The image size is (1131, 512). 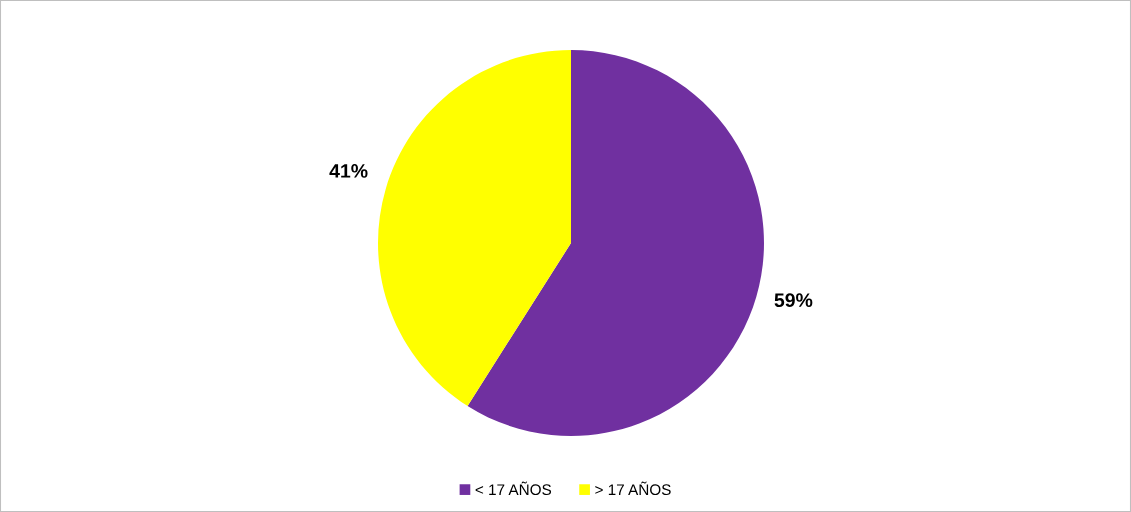 What do you see at coordinates (633, 488) in the screenshot?
I see `legend-label: > 17 AÑOS` at bounding box center [633, 488].